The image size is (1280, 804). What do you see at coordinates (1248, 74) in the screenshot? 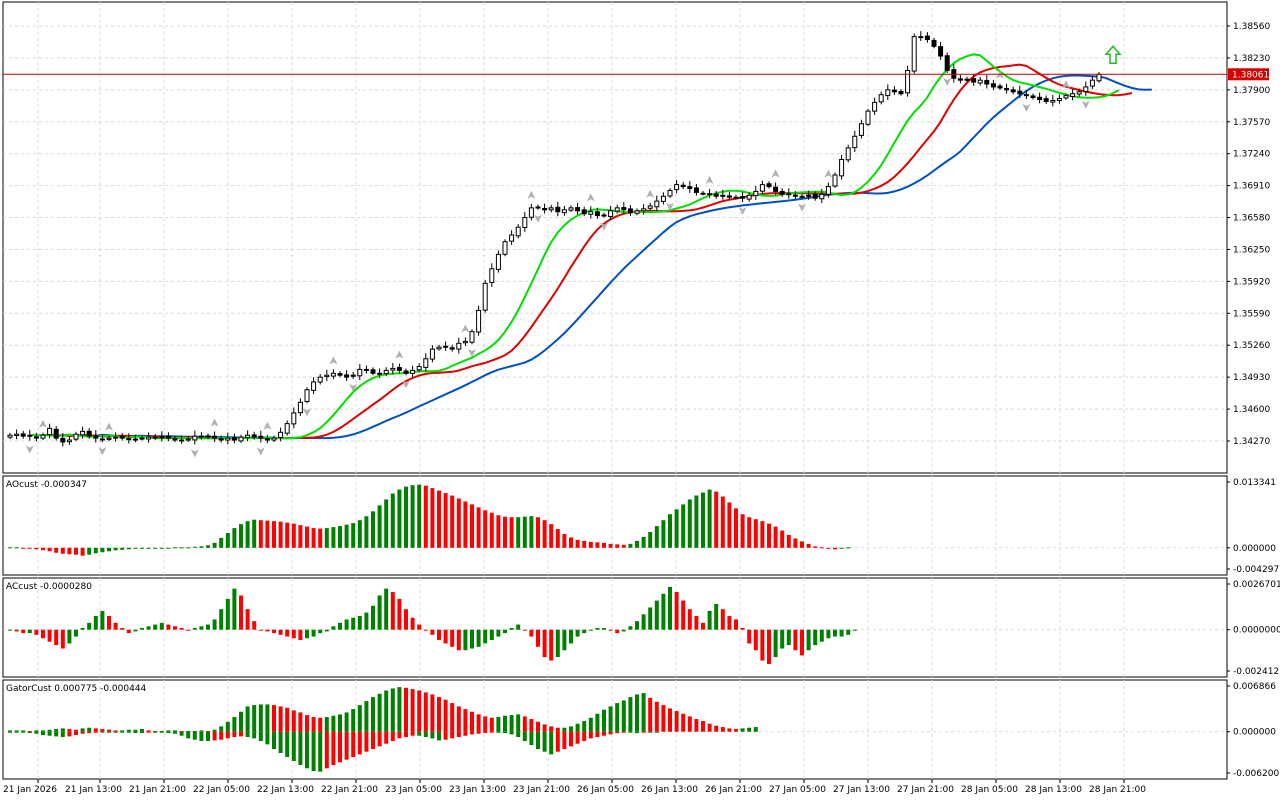
I see `current-price-tag` at bounding box center [1248, 74].